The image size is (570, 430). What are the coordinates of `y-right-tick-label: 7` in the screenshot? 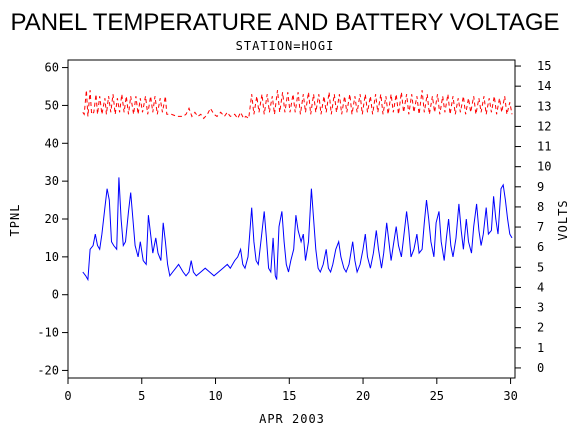 It's located at (540, 227).